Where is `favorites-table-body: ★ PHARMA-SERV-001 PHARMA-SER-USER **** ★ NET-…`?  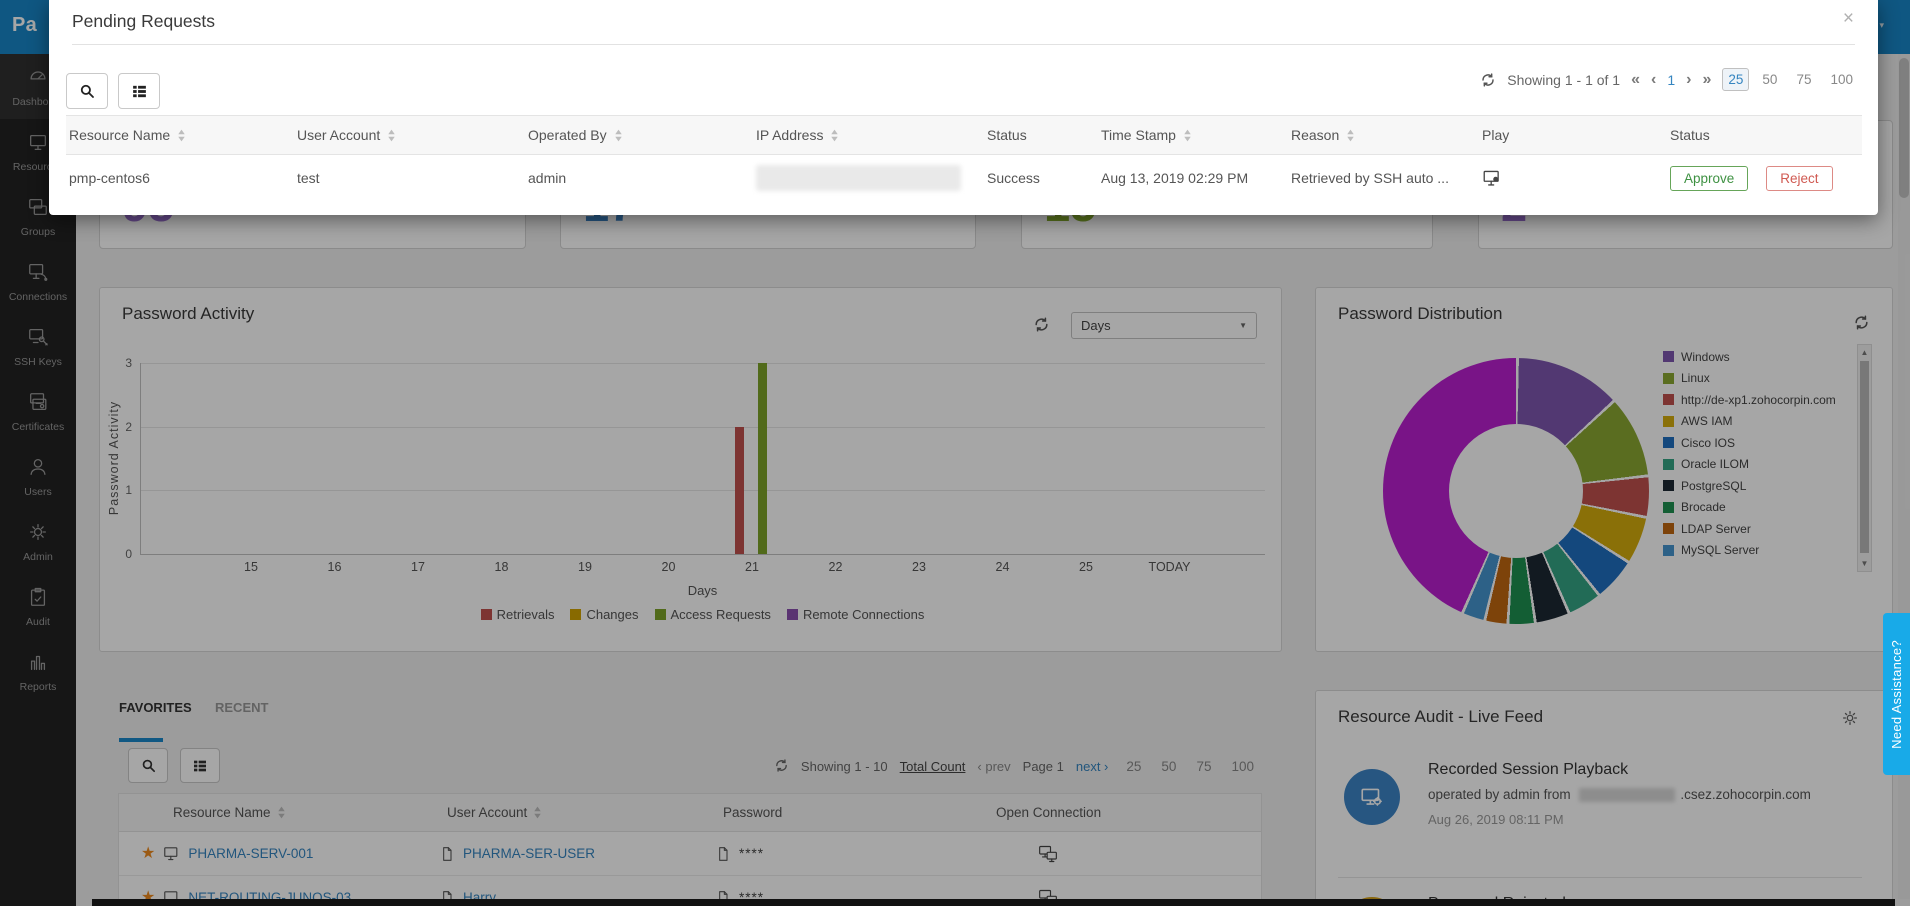 favorites-table-body: ★ PHARMA-SERV-001 PHARMA-SER-USER **** ★ NET-… is located at coordinates (690, 869).